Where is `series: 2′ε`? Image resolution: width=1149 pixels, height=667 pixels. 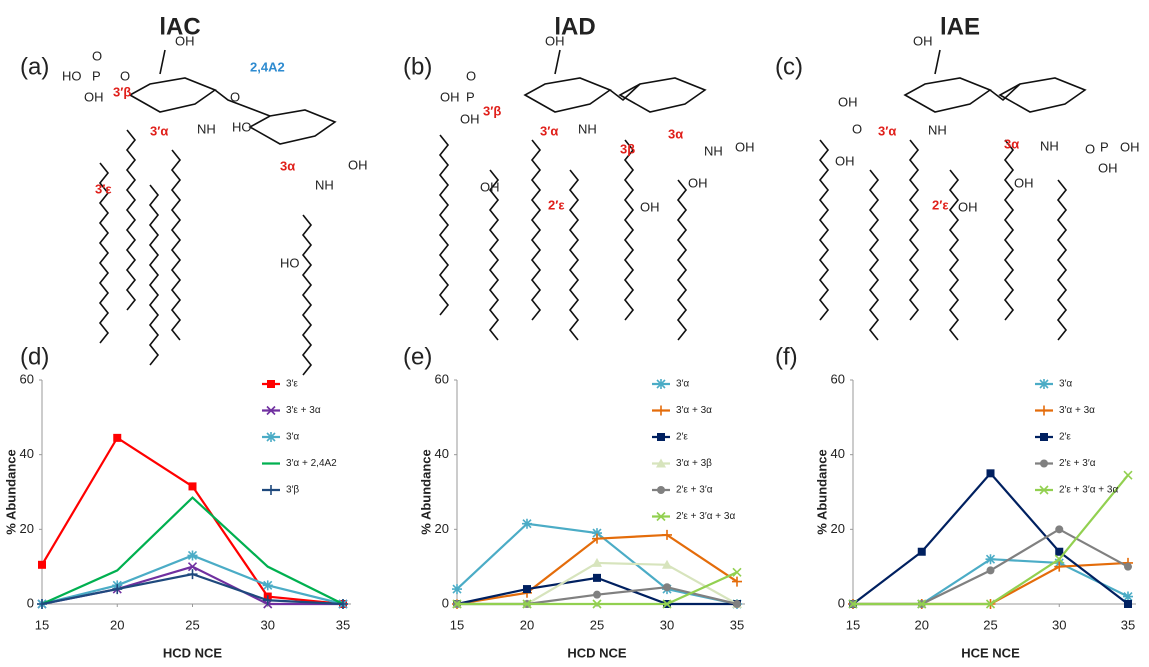
series: 2′ε is located at coordinates (990, 520).